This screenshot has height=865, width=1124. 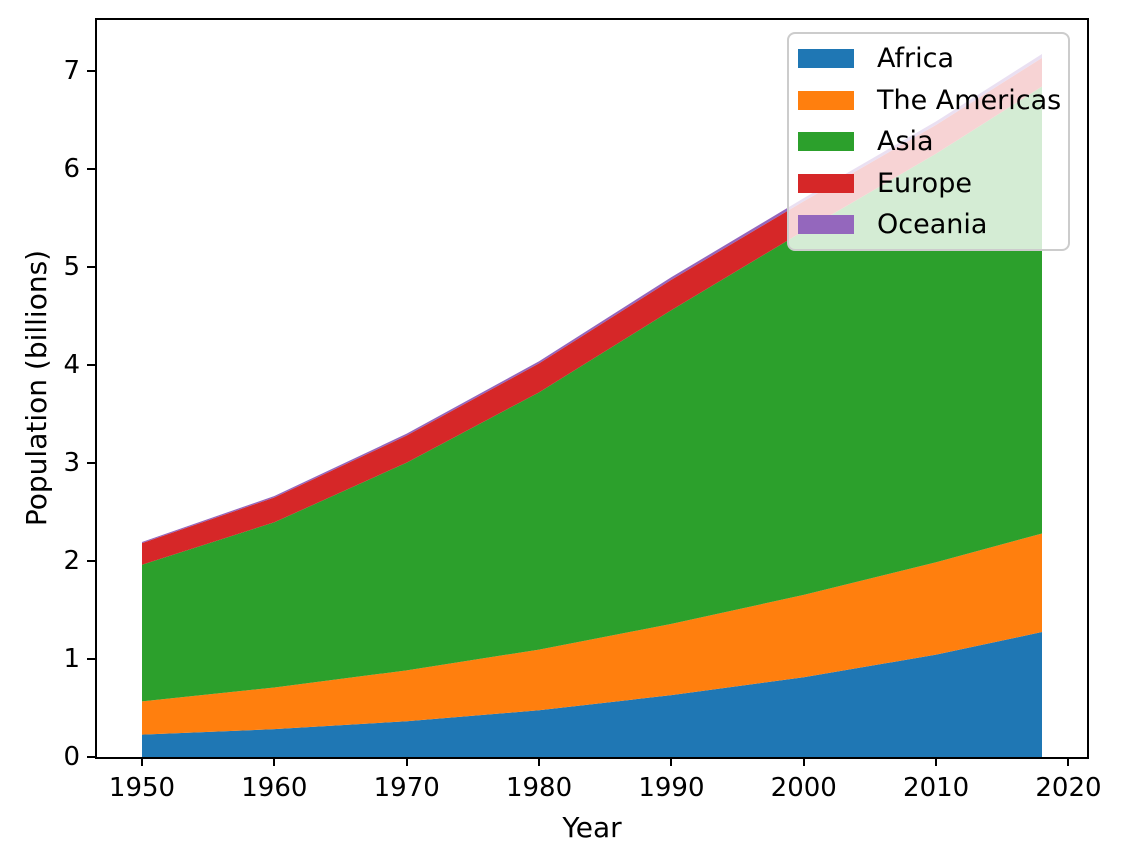 I want to click on x-tick-2000, so click(x=803, y=761).